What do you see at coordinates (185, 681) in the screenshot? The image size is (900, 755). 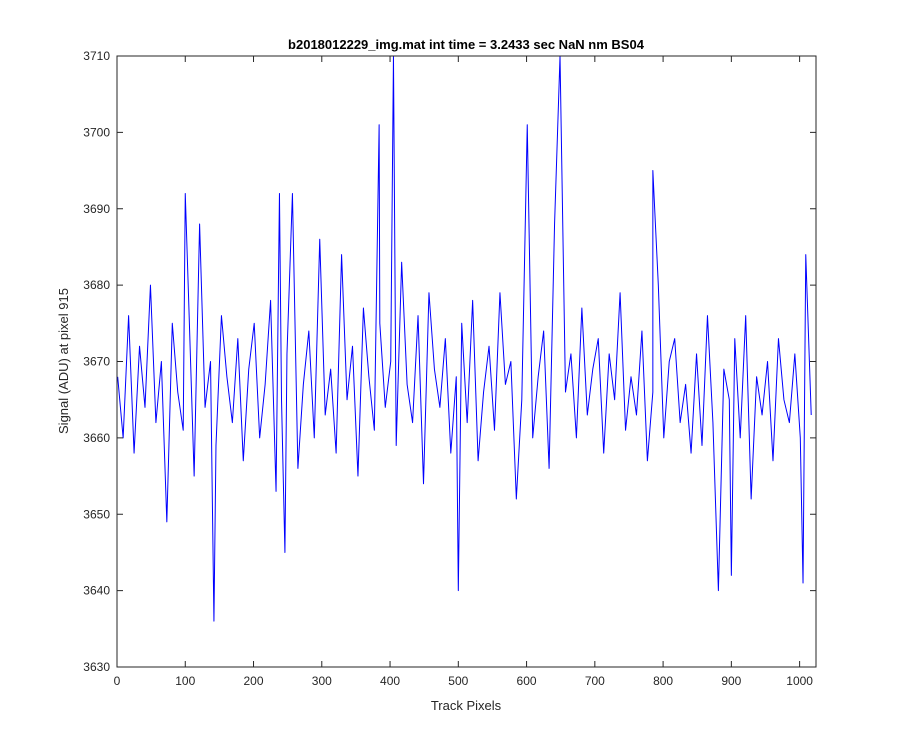 I see `x-tick-label: 100` at bounding box center [185, 681].